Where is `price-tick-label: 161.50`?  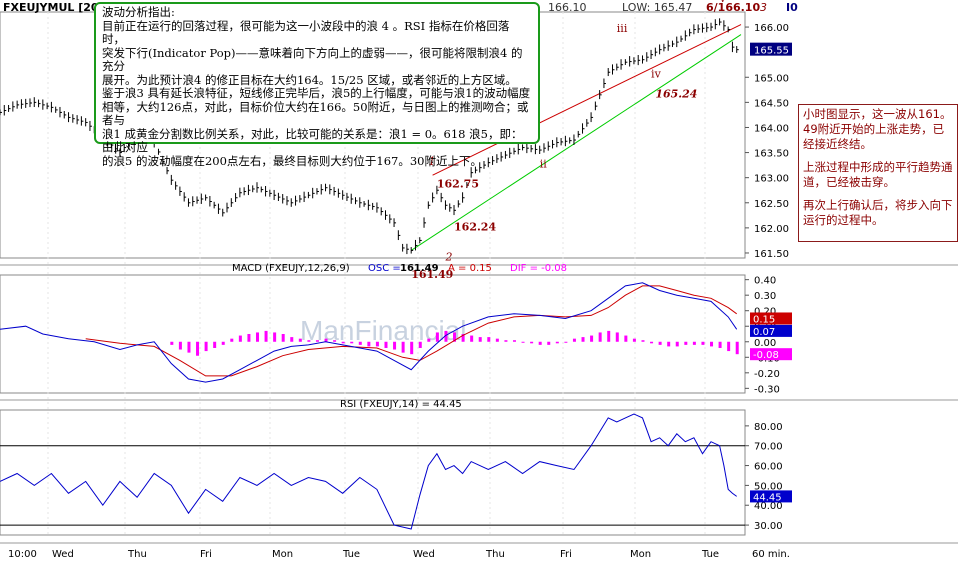 price-tick-label: 161.50 is located at coordinates (771, 254).